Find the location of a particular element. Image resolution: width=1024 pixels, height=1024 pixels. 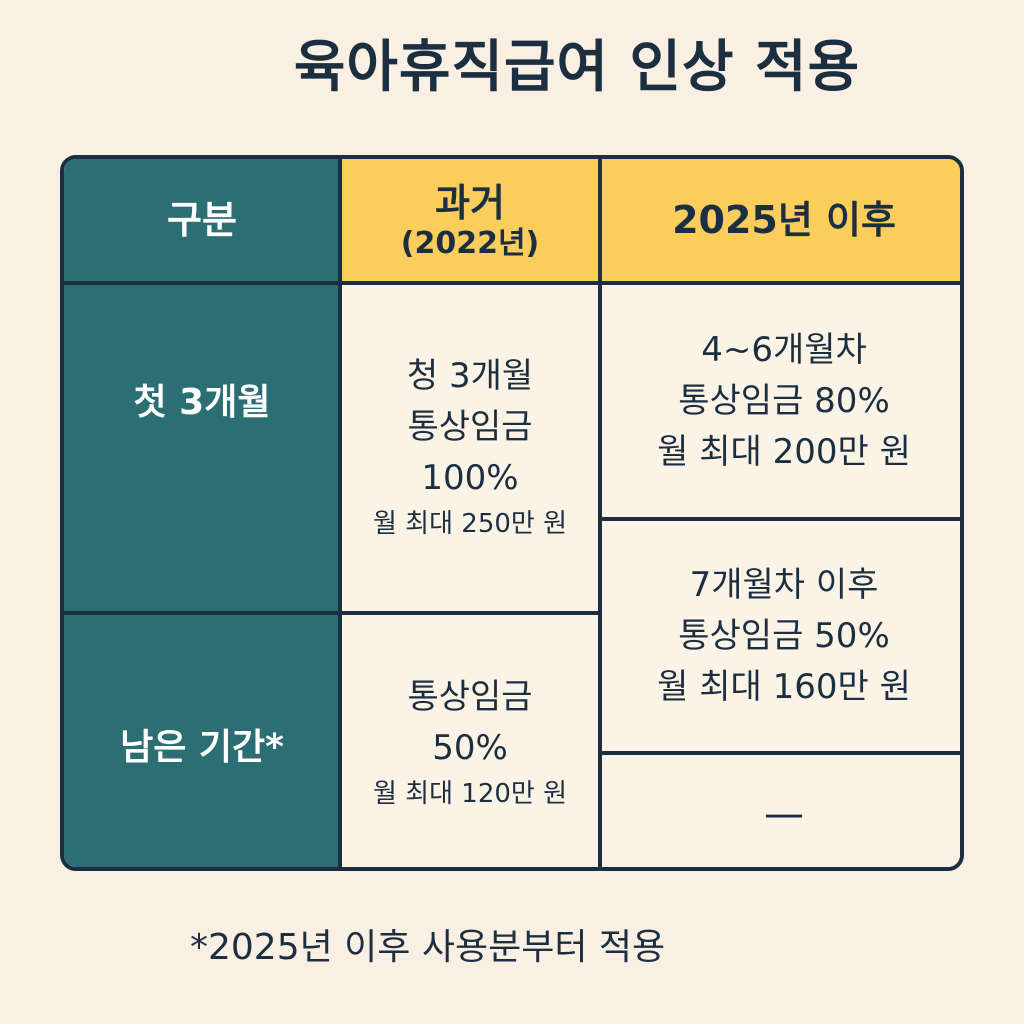

grid-line-row-split is located at coordinates (332, 613).